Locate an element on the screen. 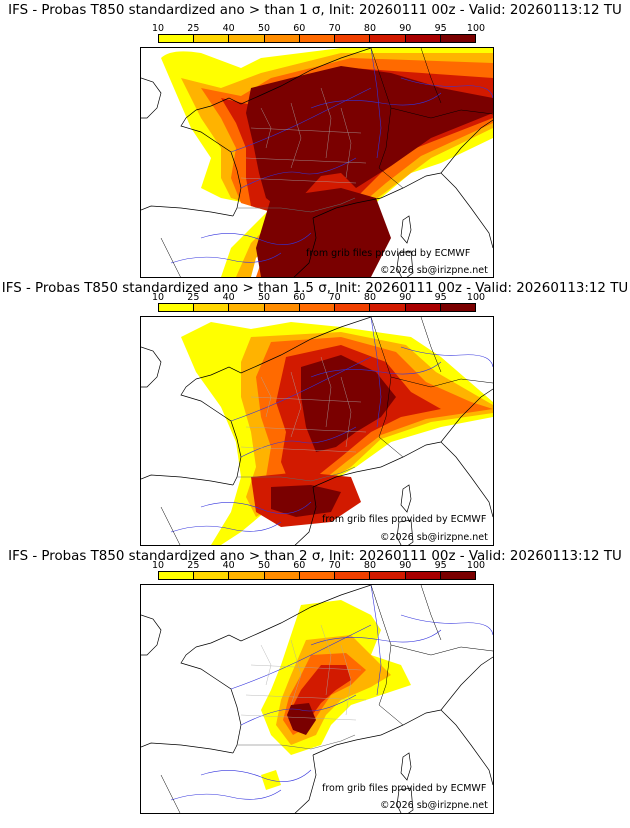  colorbar-3: 10 25 40 50 60 70 80 90 95 100 is located at coordinates (318, 570).